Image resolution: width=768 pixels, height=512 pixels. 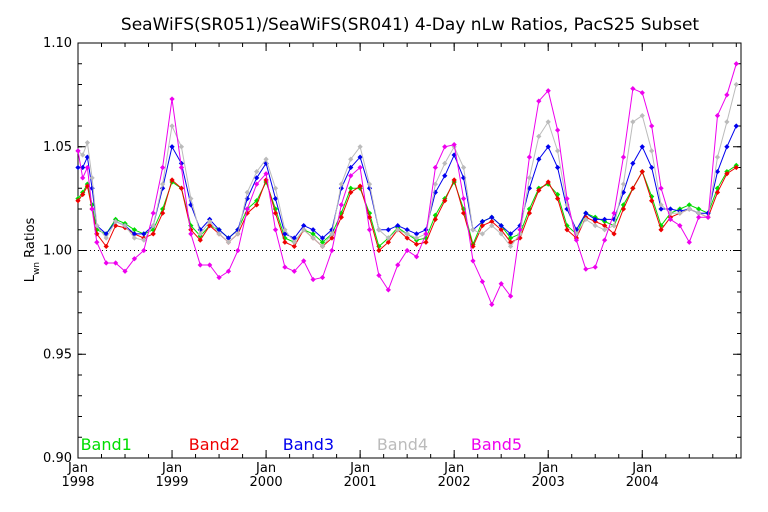 What do you see at coordinates (171, 482) in the screenshot?
I see `x-tick-label-year: 1999` at bounding box center [171, 482].